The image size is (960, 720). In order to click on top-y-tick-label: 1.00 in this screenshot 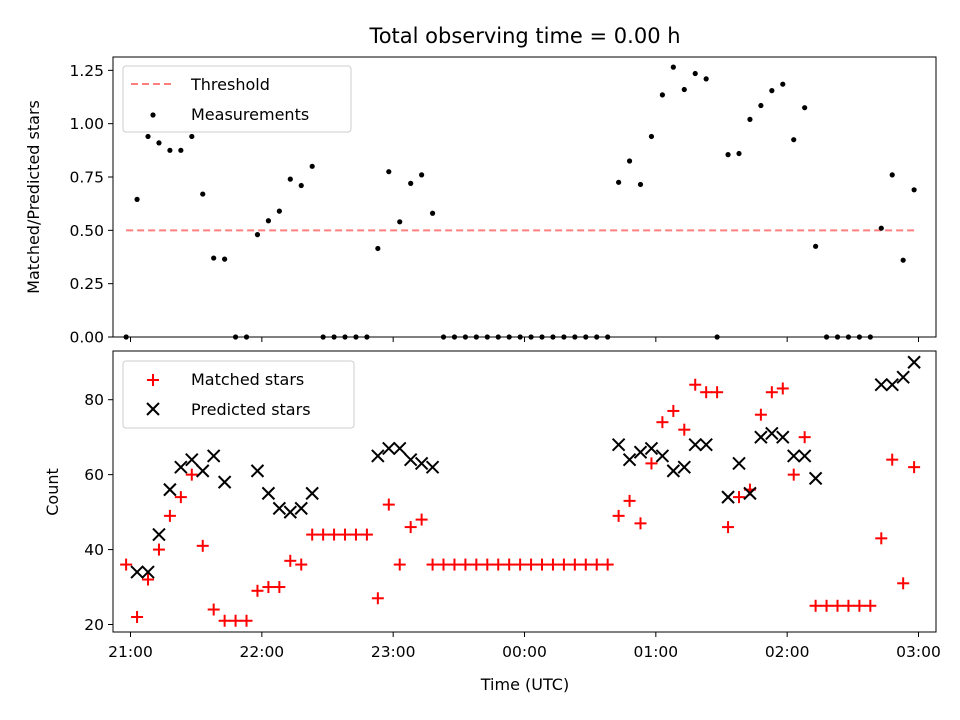, I will do `click(86, 124)`.